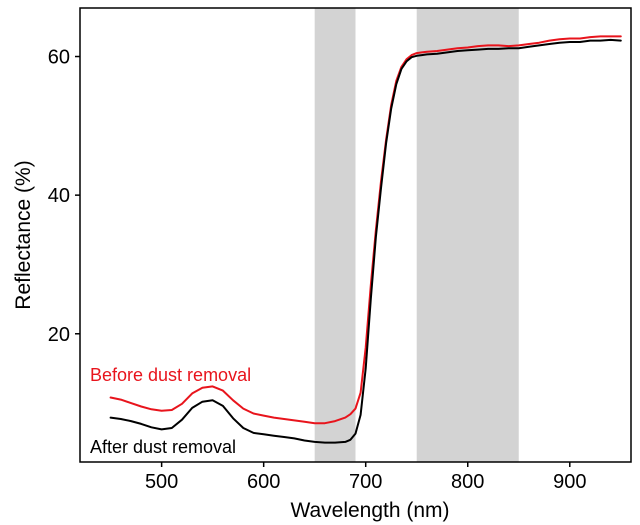 The height and width of the screenshot is (525, 640). What do you see at coordinates (369, 510) in the screenshot?
I see `x-axis-title: Wavelength (nm)` at bounding box center [369, 510].